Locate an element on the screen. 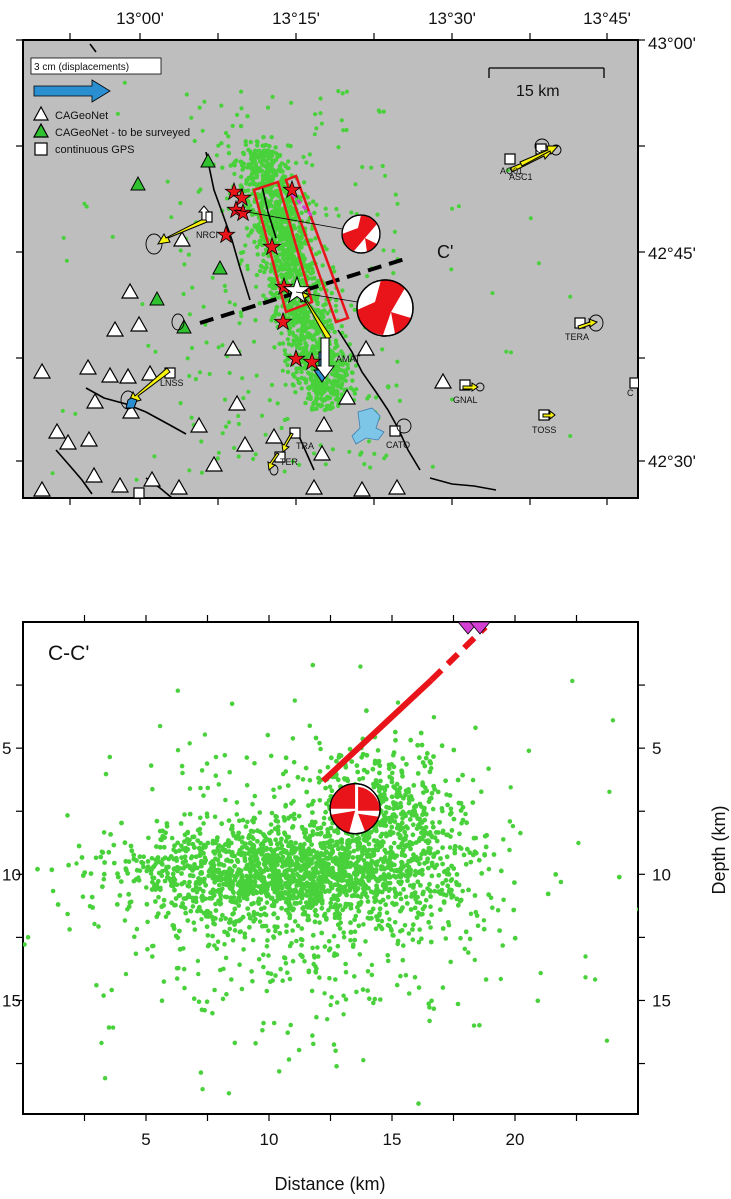 The width and height of the screenshot is (731, 1199). to-be-surveyed-stations is located at coordinates (179, 243).